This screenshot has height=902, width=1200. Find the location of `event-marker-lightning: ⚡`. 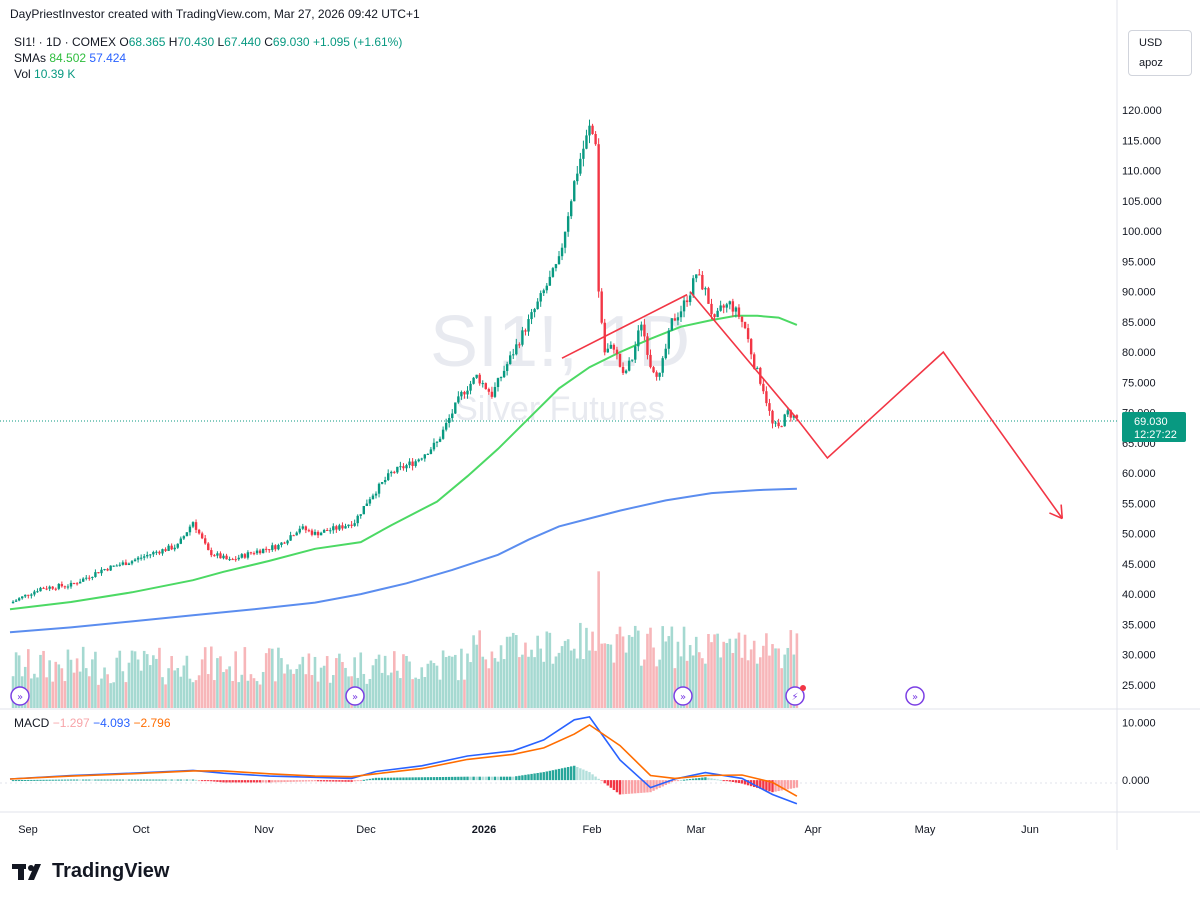

event-marker-lightning: ⚡ is located at coordinates (795, 695).